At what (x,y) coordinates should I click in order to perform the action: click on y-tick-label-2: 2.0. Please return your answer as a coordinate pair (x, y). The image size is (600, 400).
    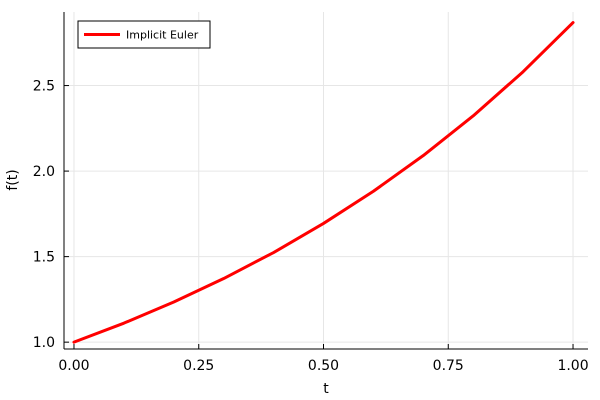
    Looking at the image, I should click on (44, 172).